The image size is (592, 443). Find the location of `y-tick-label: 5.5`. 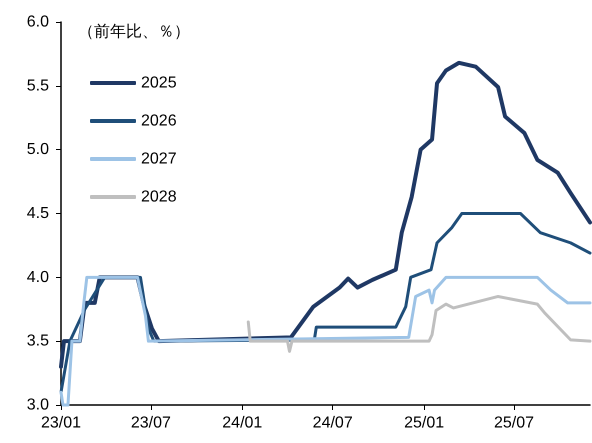

y-tick-label: 5.5 is located at coordinates (38, 85).